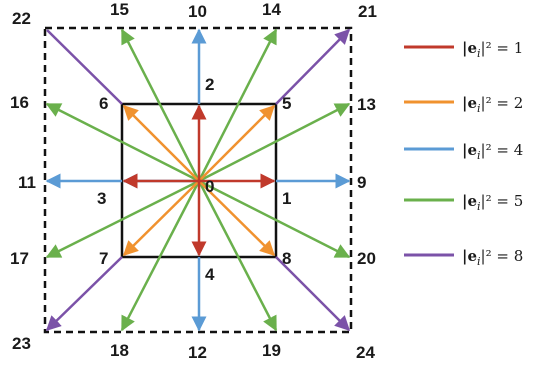  I want to click on node-label-6: 6, so click(103, 103).